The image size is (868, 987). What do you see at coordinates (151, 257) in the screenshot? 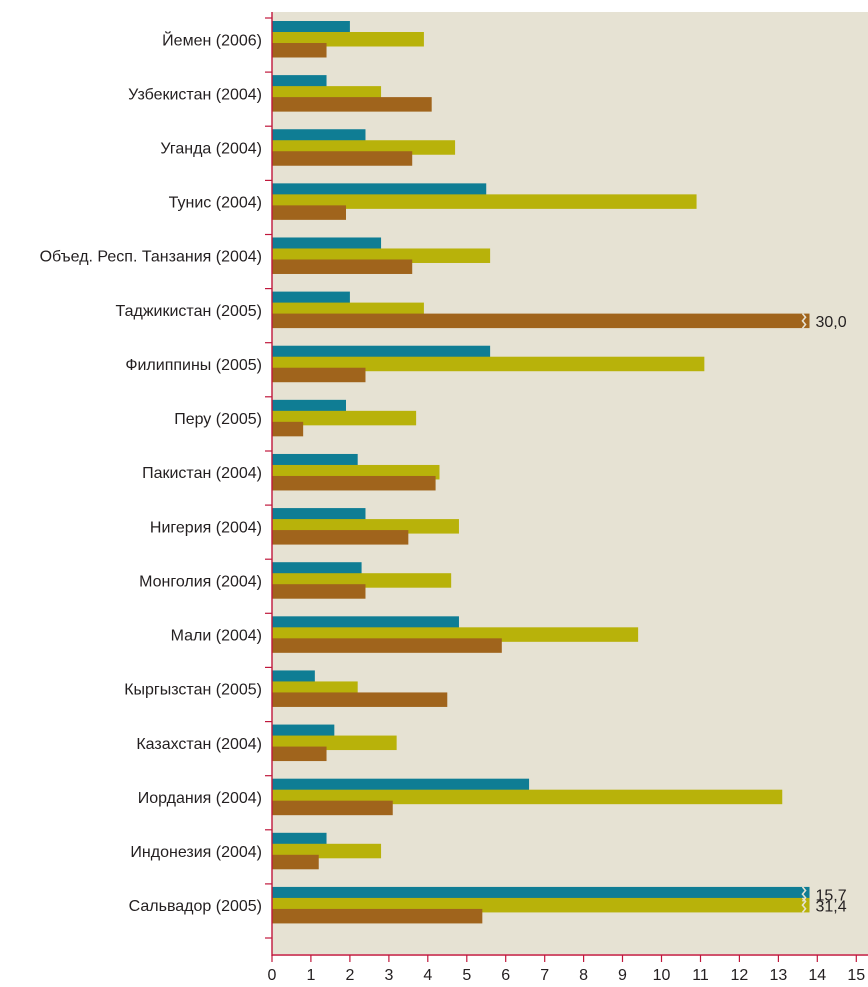
I see `category-label: Объед. Респ. Танзания (2004)` at bounding box center [151, 257].